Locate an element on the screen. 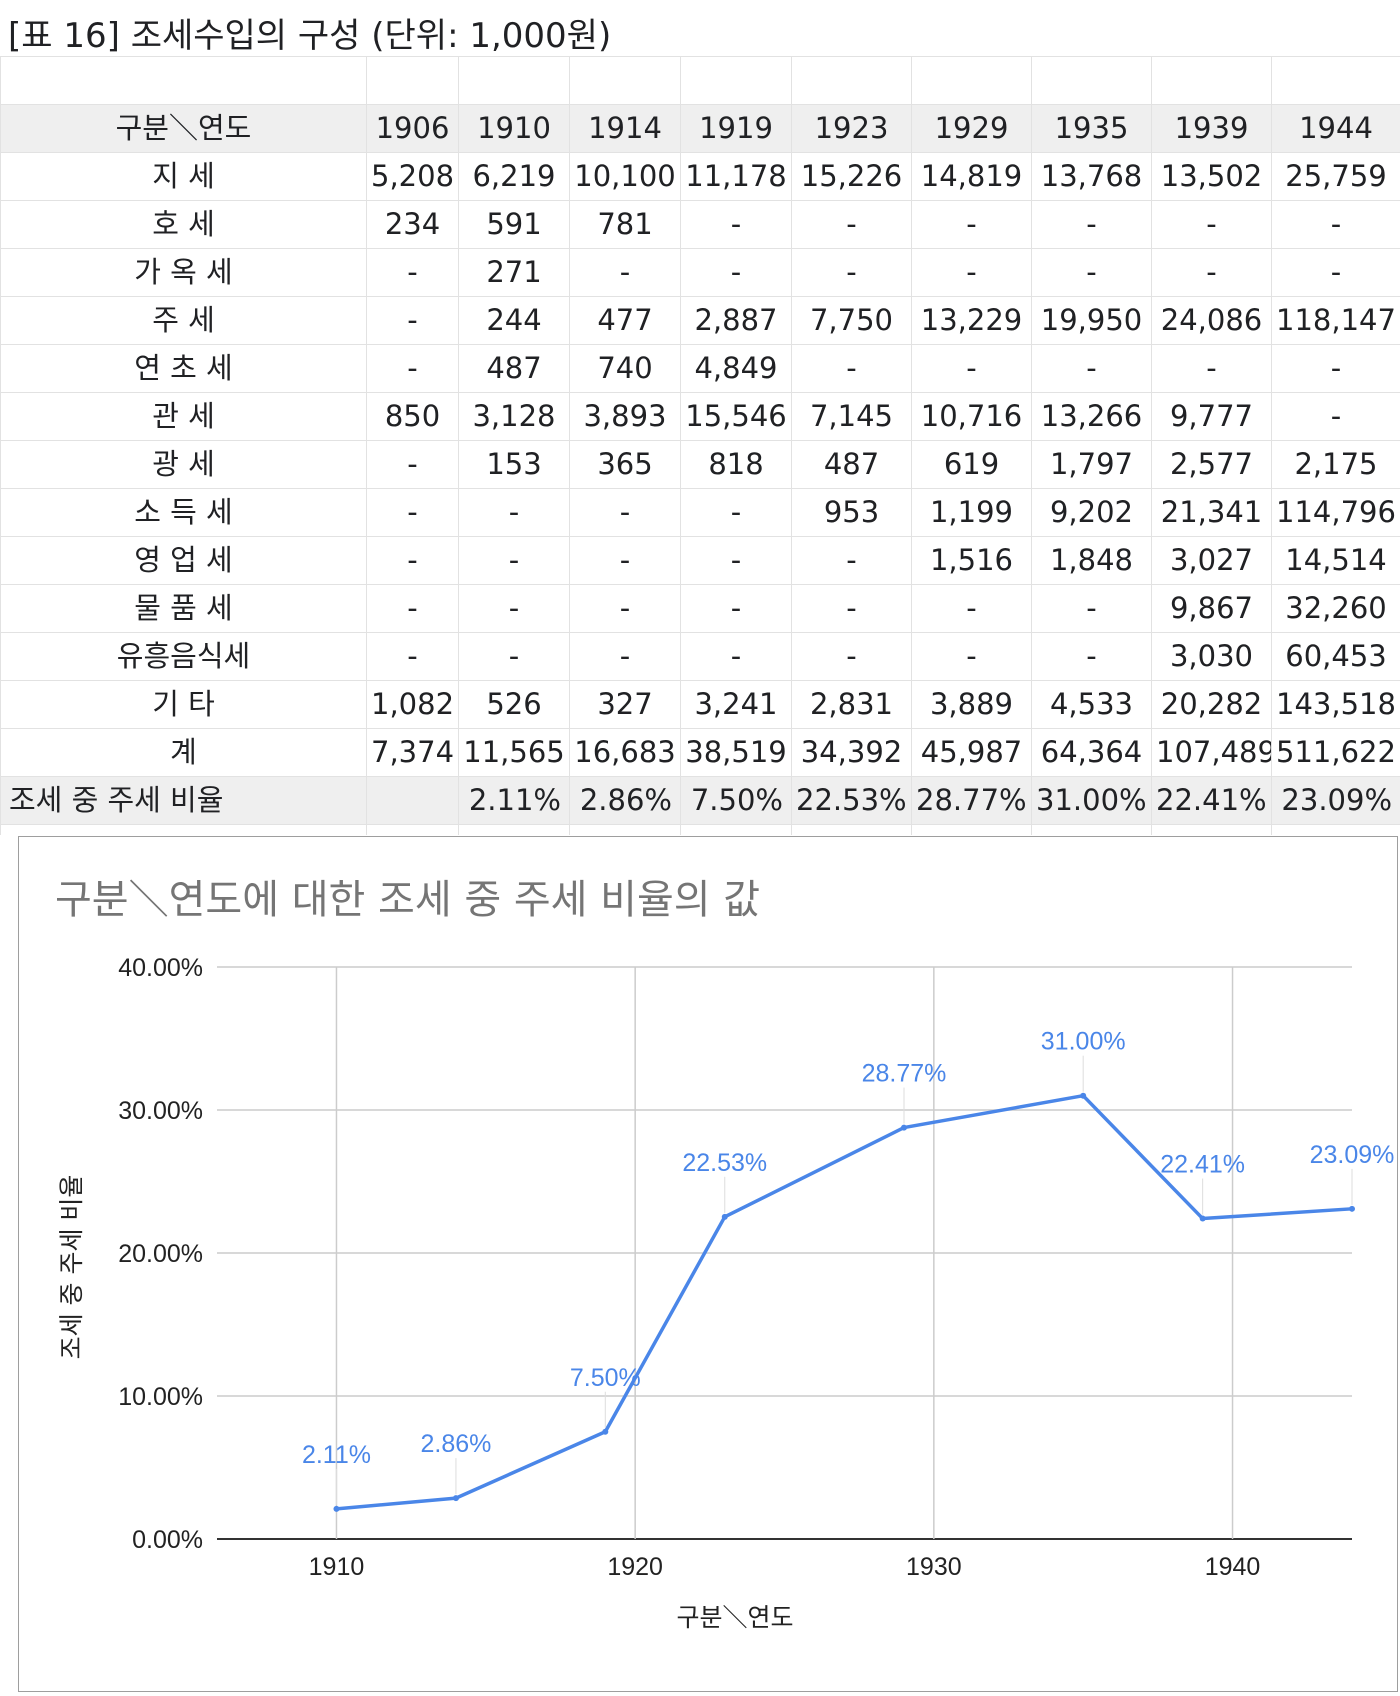  value-cell: 13,768 is located at coordinates (1091, 176).